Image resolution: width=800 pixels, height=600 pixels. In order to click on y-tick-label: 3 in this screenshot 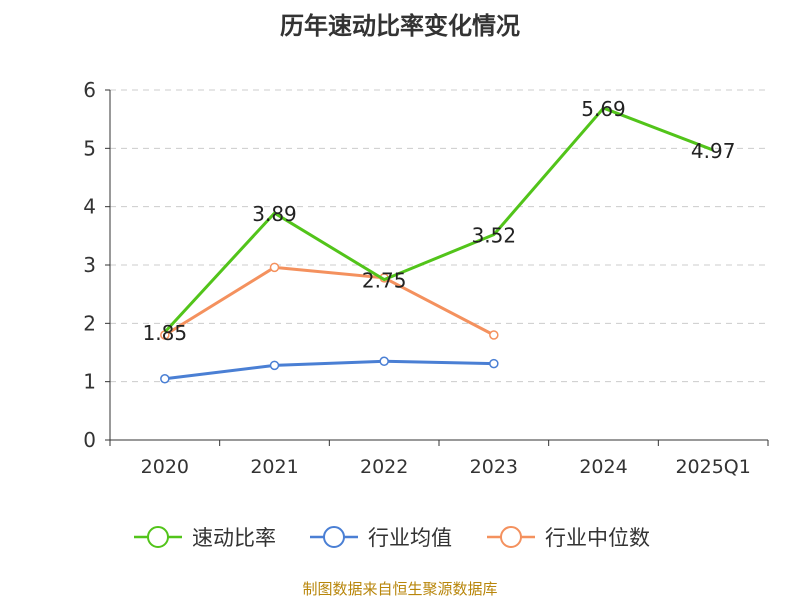, I will do `click(89, 265)`.